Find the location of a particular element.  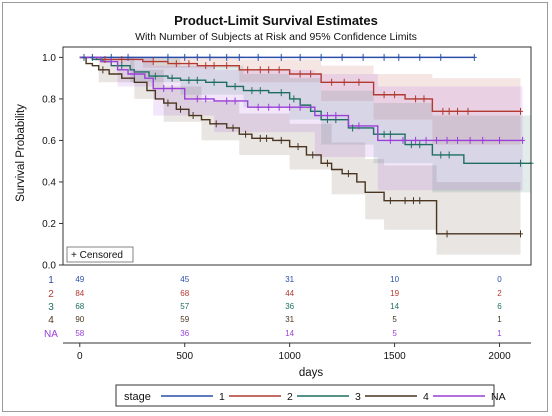

at-risk-value: 44 is located at coordinates (289, 293).